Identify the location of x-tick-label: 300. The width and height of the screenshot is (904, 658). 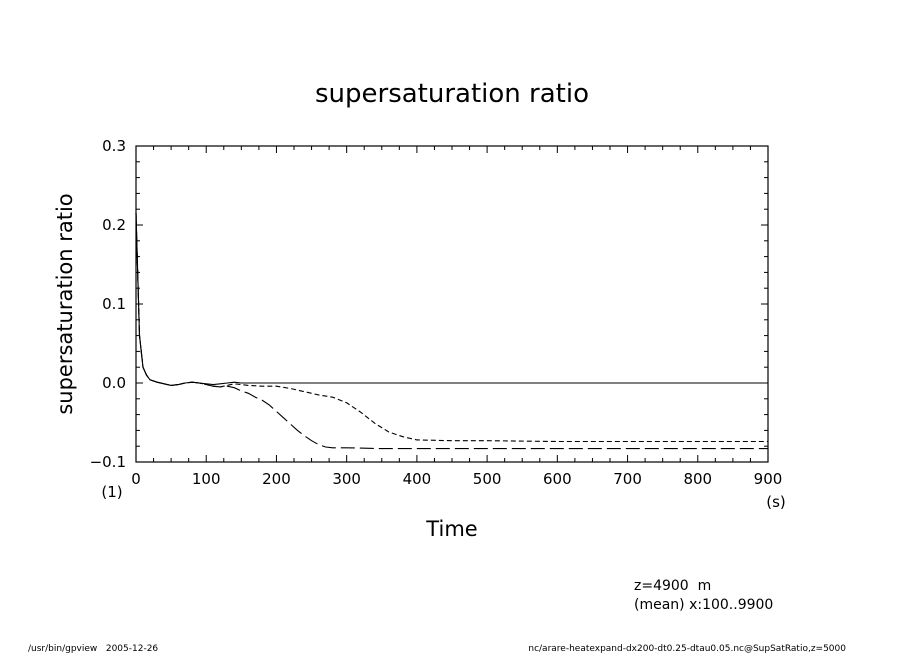
(346, 479).